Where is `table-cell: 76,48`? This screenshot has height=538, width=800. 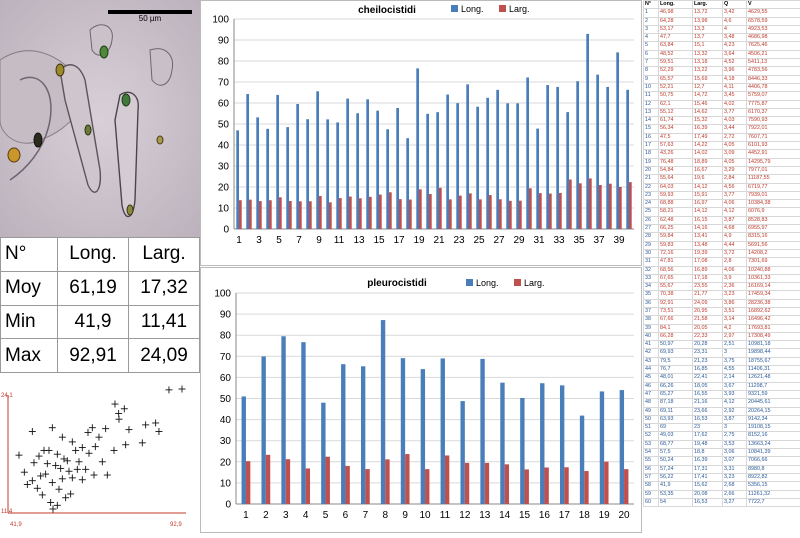 table-cell: 76,48 is located at coordinates (676, 162).